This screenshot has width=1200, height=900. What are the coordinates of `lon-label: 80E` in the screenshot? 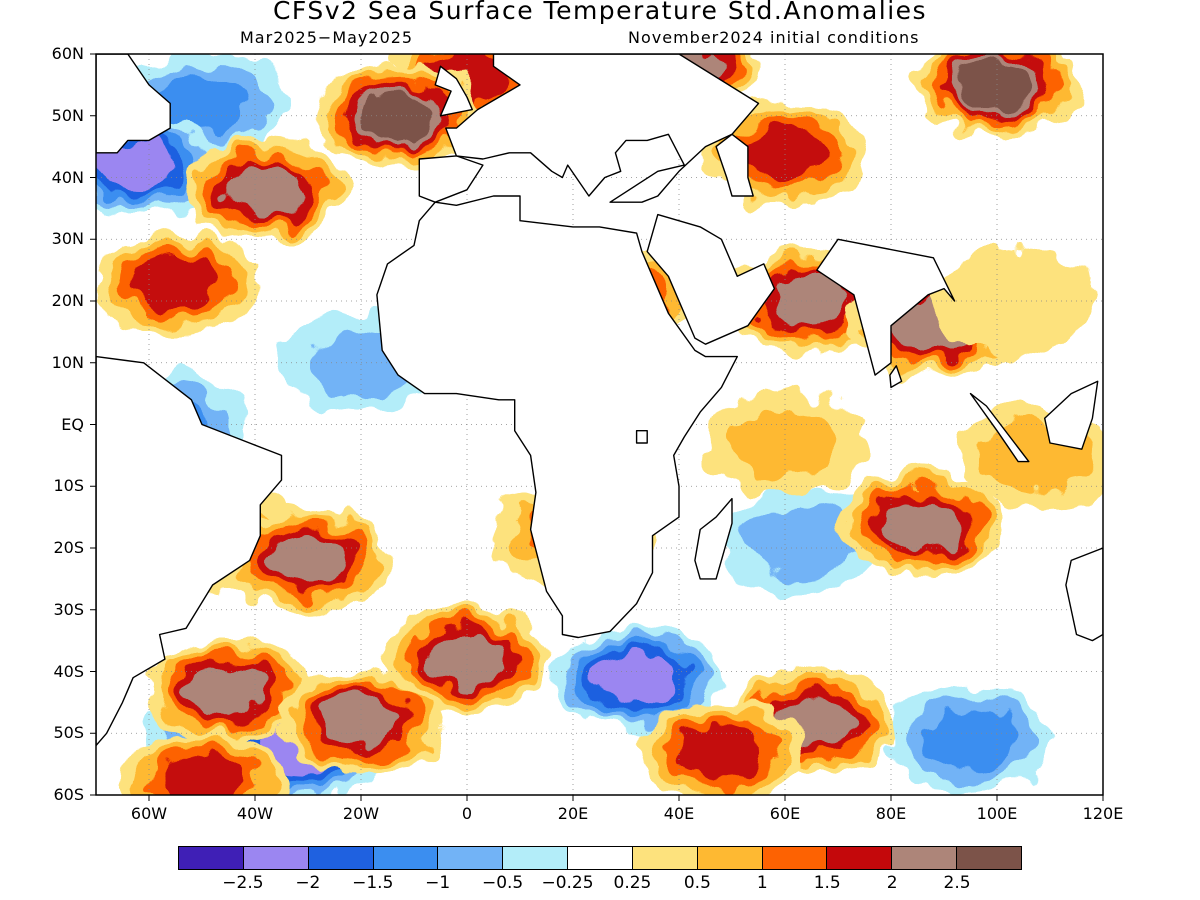 It's located at (891, 813).